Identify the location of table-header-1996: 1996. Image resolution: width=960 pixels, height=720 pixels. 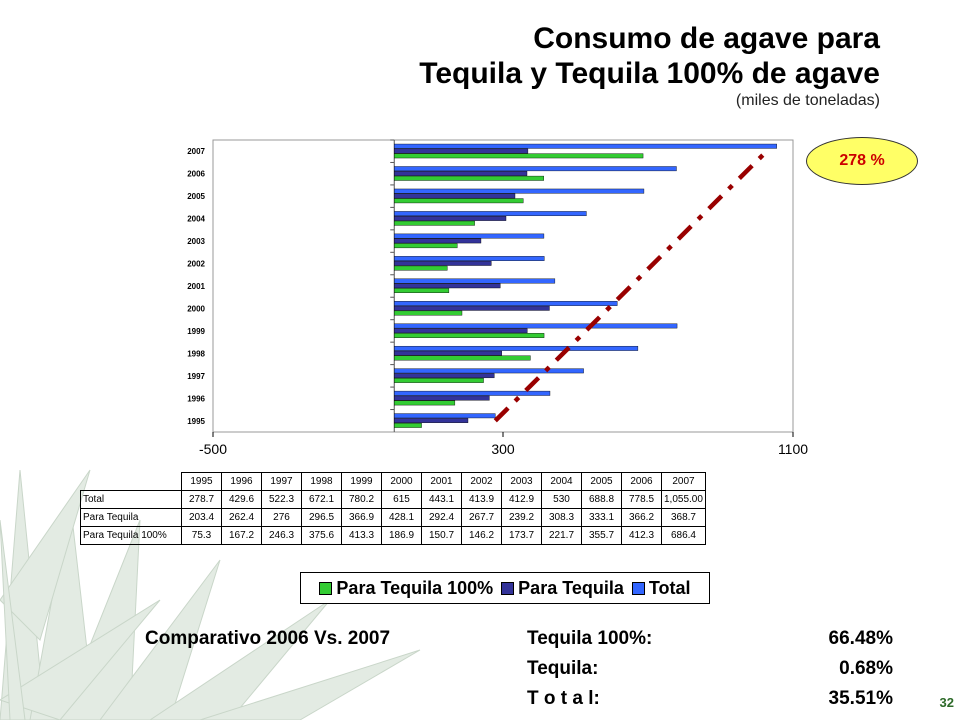
(241, 481).